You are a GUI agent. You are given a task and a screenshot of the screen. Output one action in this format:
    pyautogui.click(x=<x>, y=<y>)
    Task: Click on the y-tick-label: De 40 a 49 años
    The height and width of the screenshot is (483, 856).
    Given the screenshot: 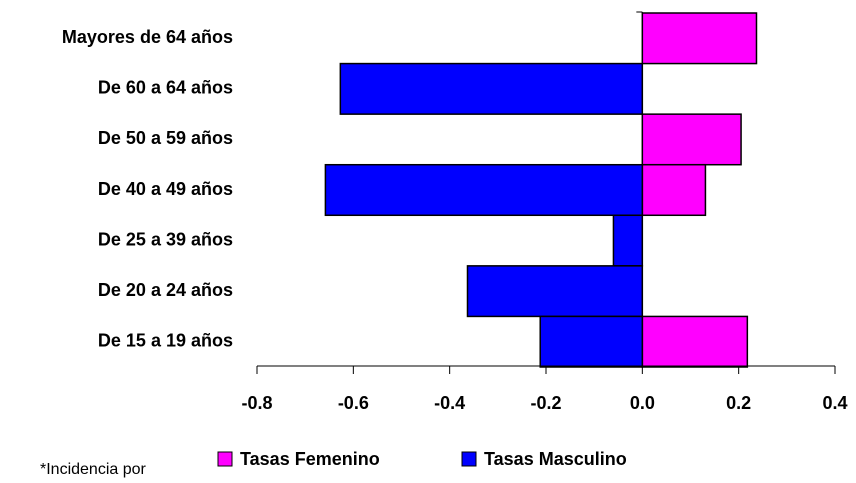 What is the action you would take?
    pyautogui.click(x=165, y=189)
    